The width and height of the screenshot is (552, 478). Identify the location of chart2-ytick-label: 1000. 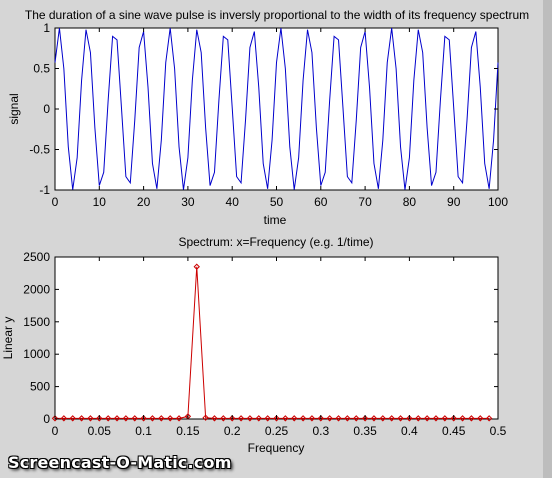
(36, 354).